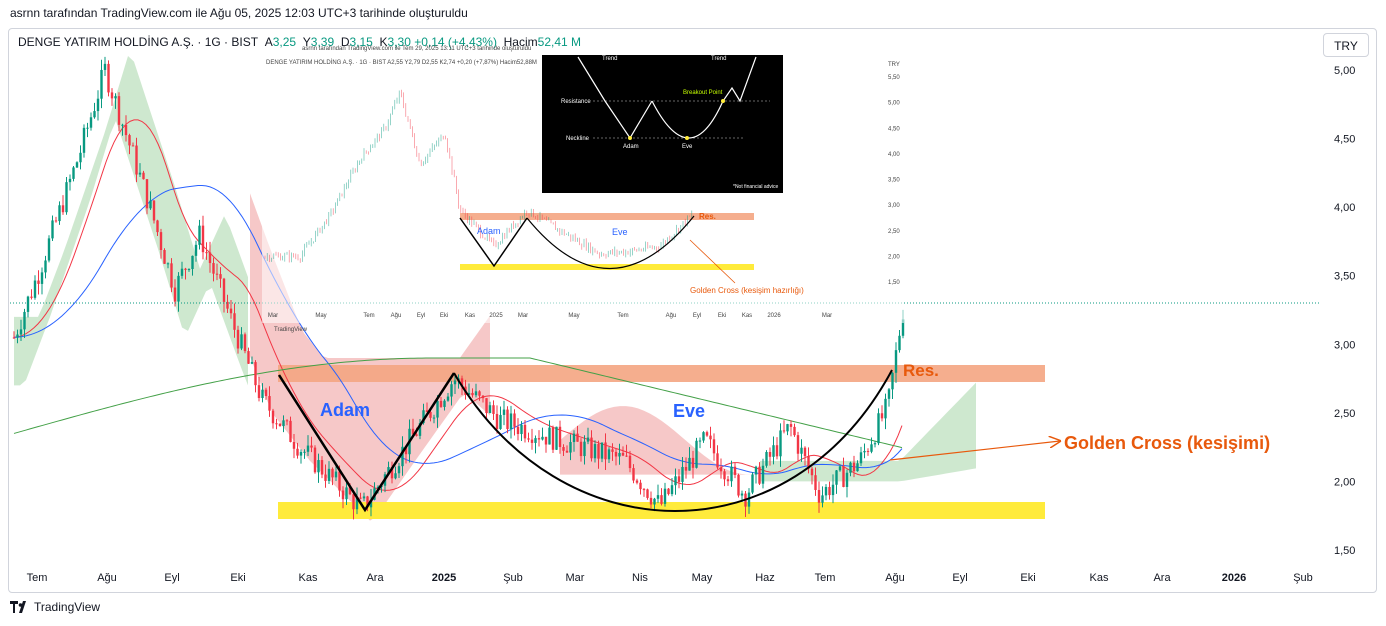 The height and width of the screenshot is (626, 1386). What do you see at coordinates (1346, 45) in the screenshot?
I see `currency-button: TRY` at bounding box center [1346, 45].